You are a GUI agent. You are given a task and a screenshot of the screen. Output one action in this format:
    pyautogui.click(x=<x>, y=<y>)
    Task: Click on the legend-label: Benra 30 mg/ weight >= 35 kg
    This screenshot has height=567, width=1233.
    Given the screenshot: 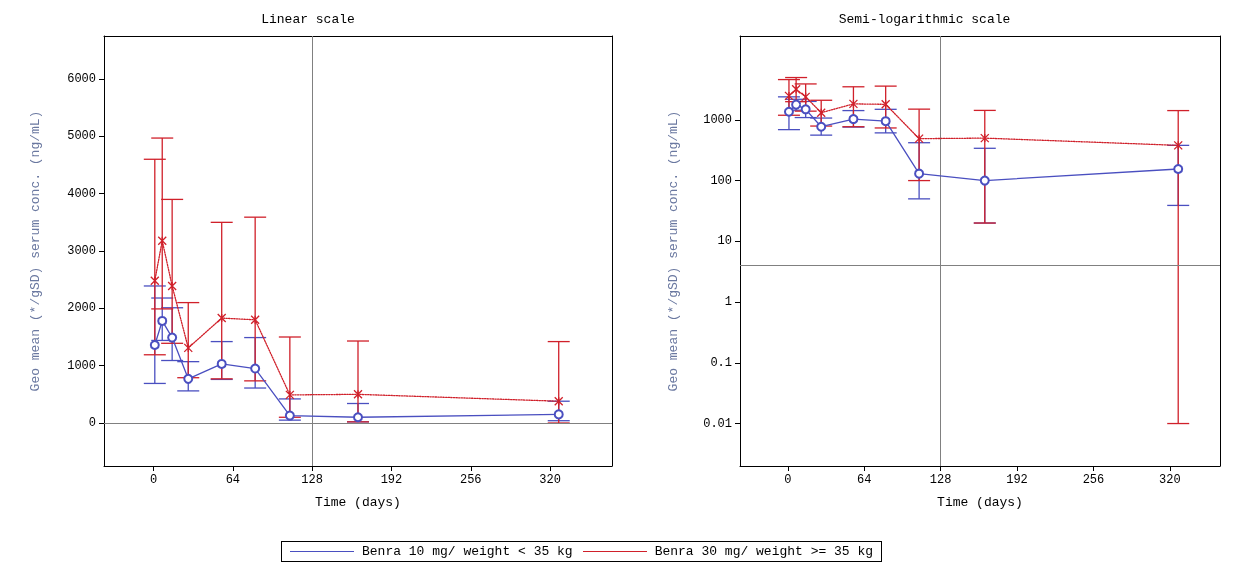 What is the action you would take?
    pyautogui.click(x=763, y=551)
    